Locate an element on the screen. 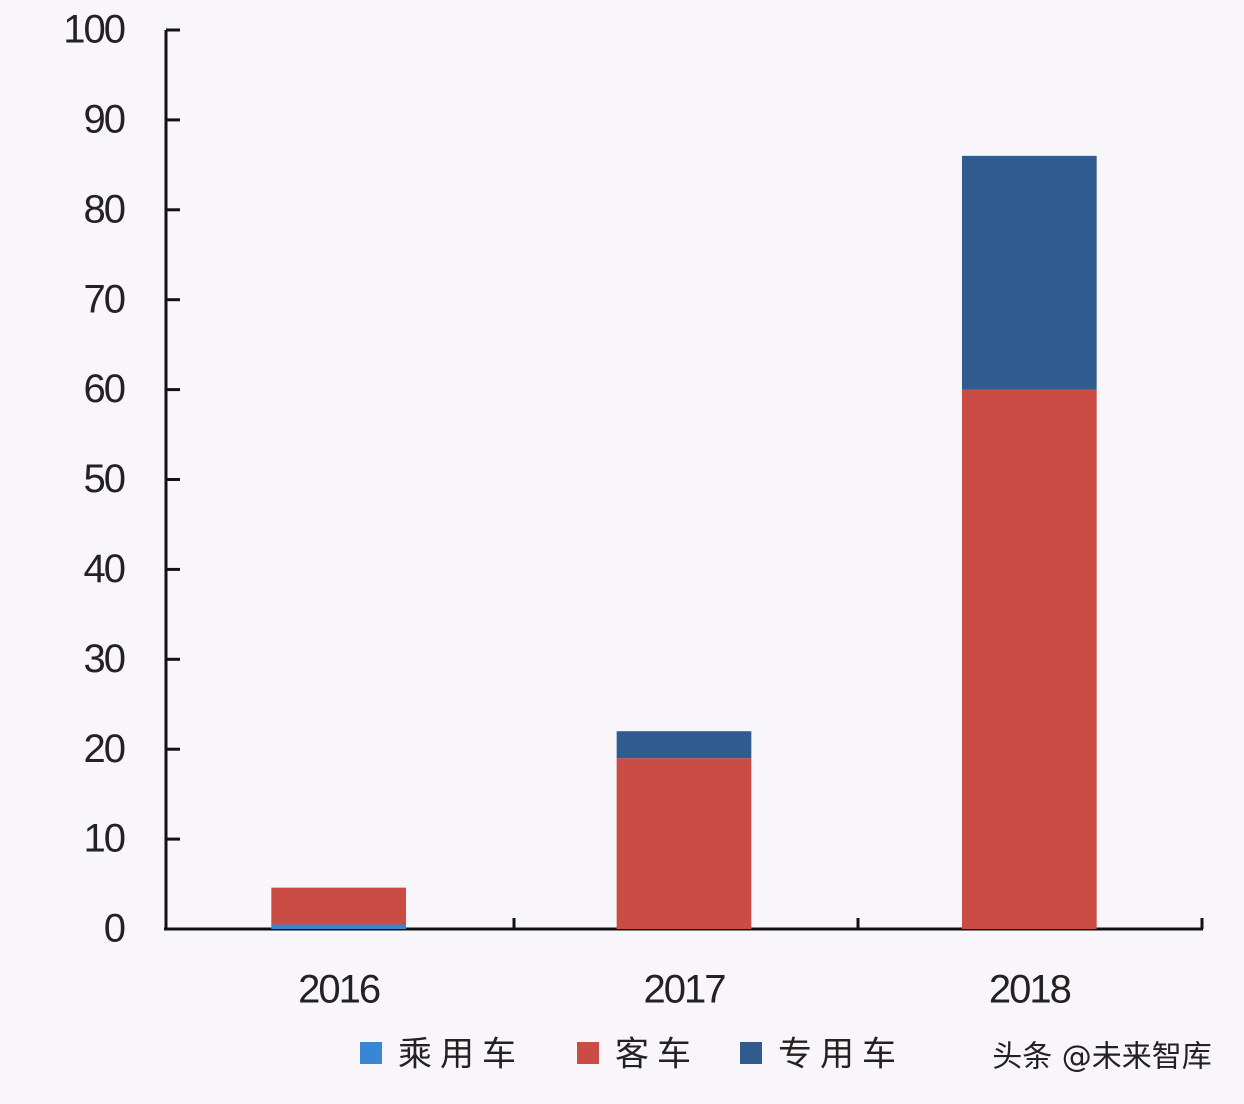 This screenshot has width=1244, height=1104. y-tick-label: 60 is located at coordinates (104, 389).